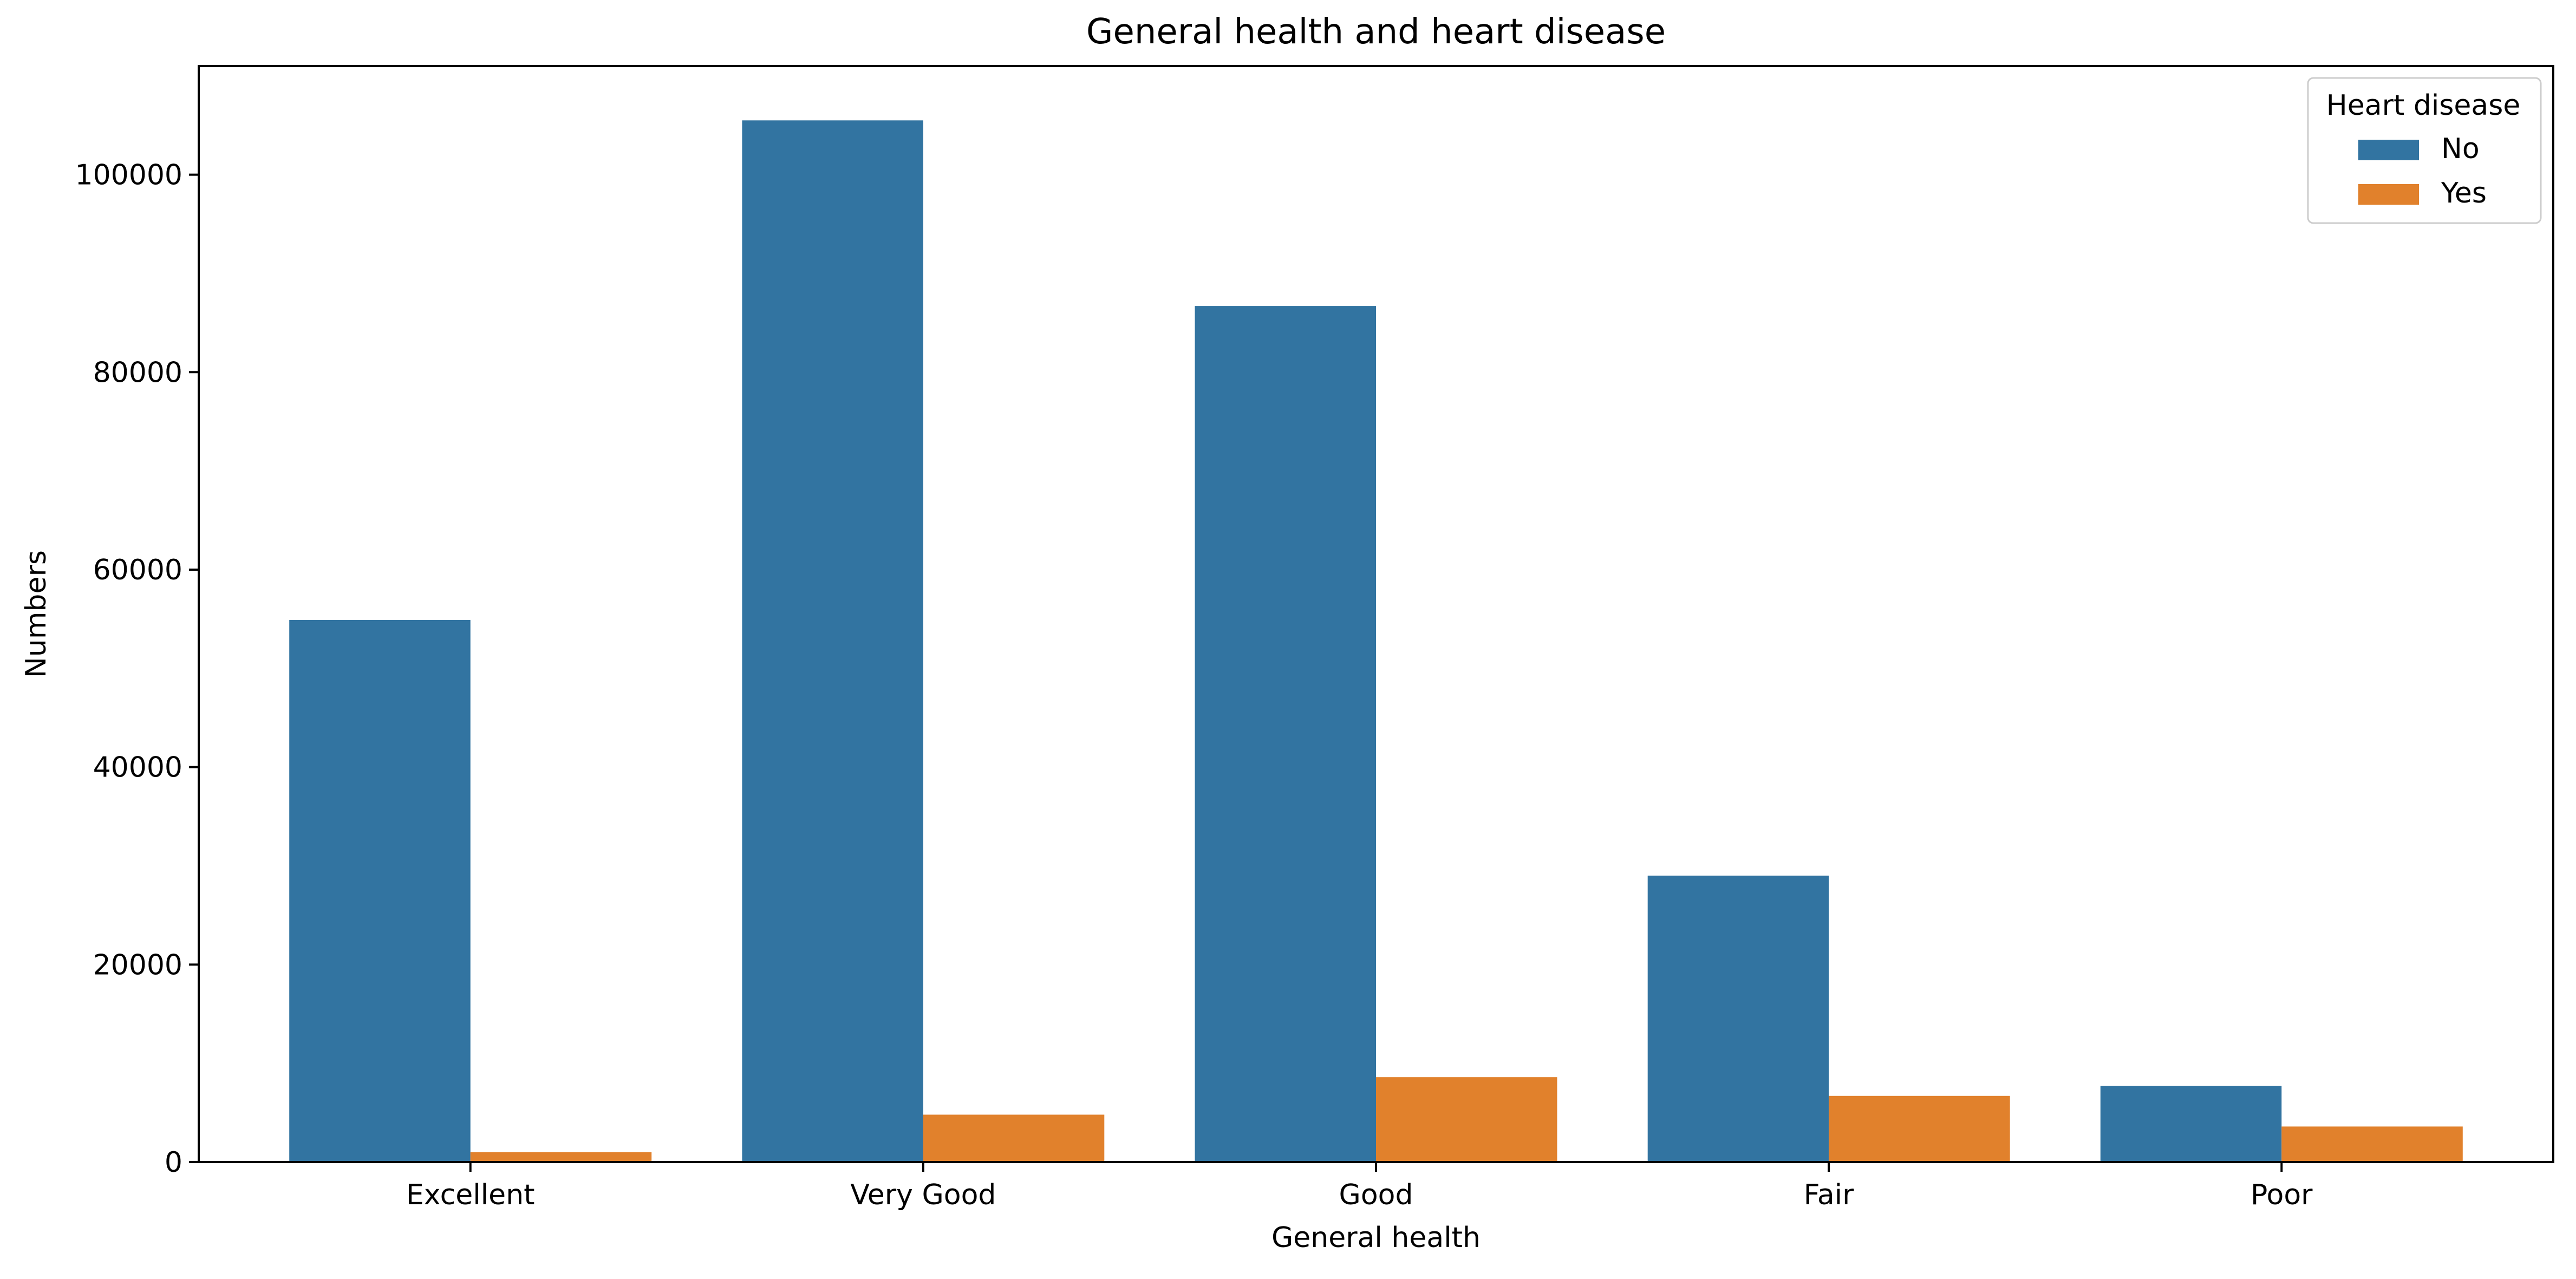 The width and height of the screenshot is (2576, 1279). What do you see at coordinates (832, 641) in the screenshot?
I see `bar-no-very-good` at bounding box center [832, 641].